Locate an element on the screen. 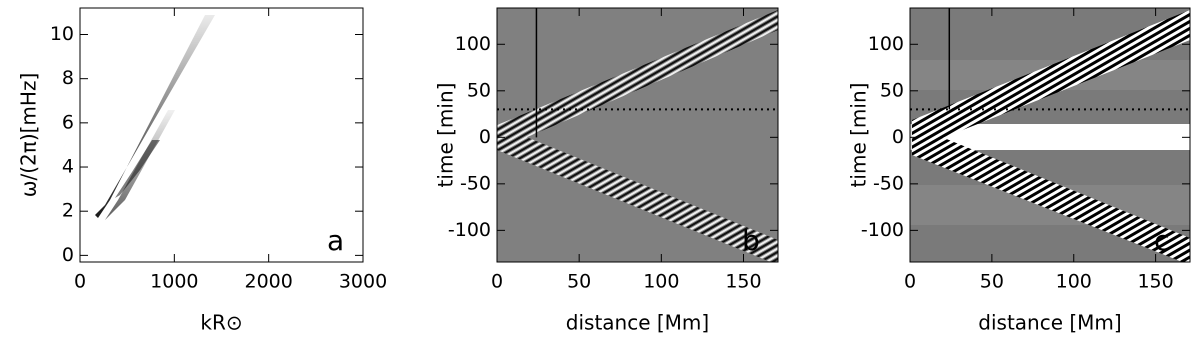 This screenshot has height=339, width=1200. x-tick-label: 2000 is located at coordinates (268, 282).